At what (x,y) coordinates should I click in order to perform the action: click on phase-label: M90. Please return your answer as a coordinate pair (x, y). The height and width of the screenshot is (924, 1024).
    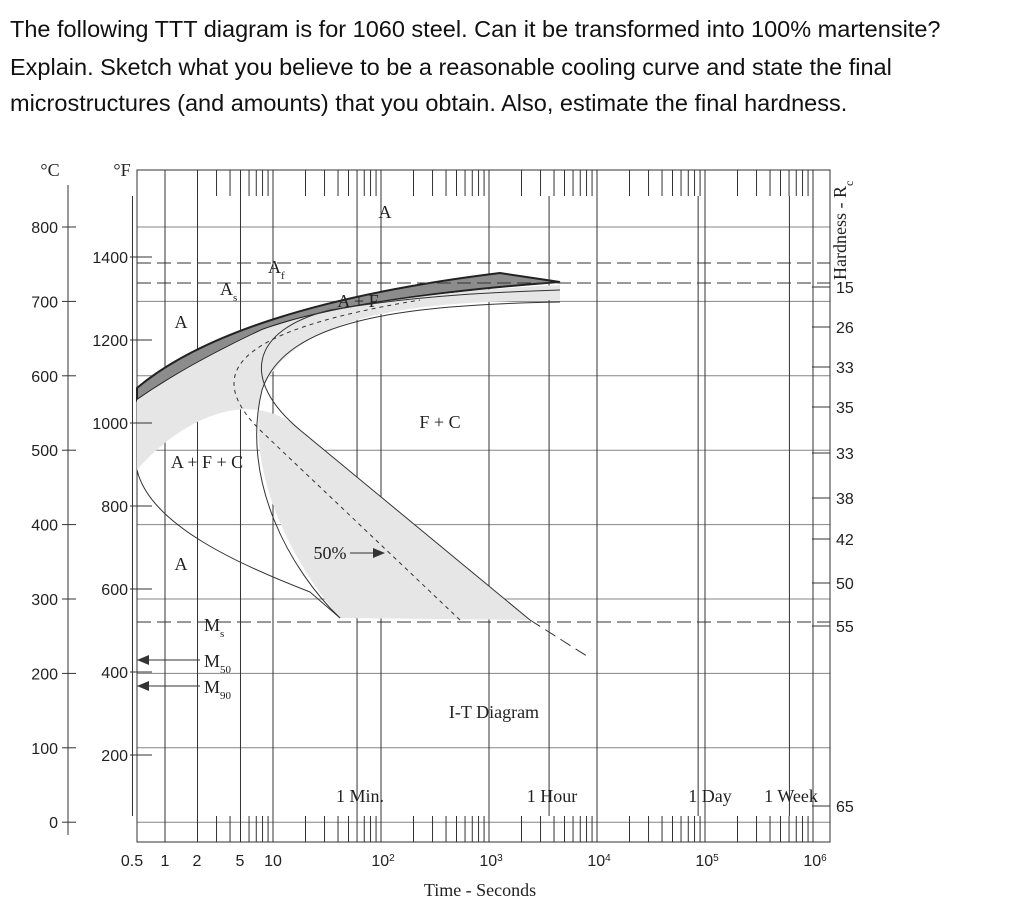
    Looking at the image, I should click on (218, 689).